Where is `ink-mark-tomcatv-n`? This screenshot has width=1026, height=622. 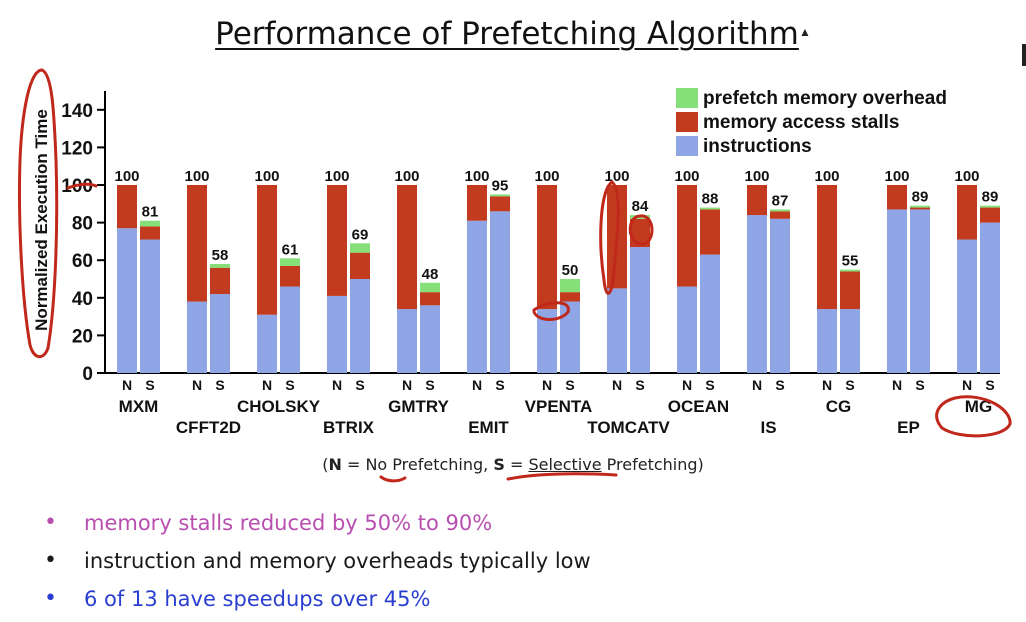
ink-mark-tomcatv-n is located at coordinates (609, 237).